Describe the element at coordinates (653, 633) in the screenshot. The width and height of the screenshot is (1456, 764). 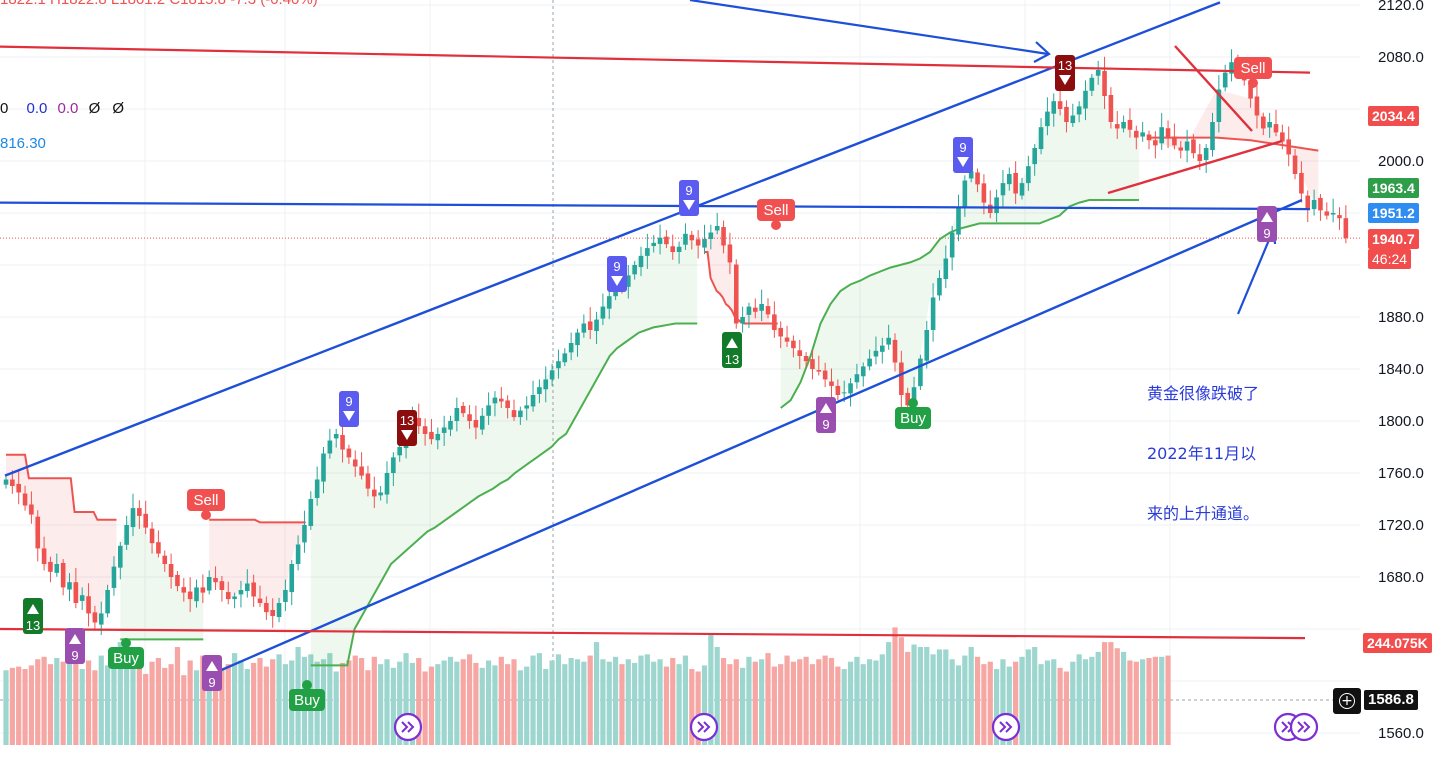
I see `horizontal-line` at that location.